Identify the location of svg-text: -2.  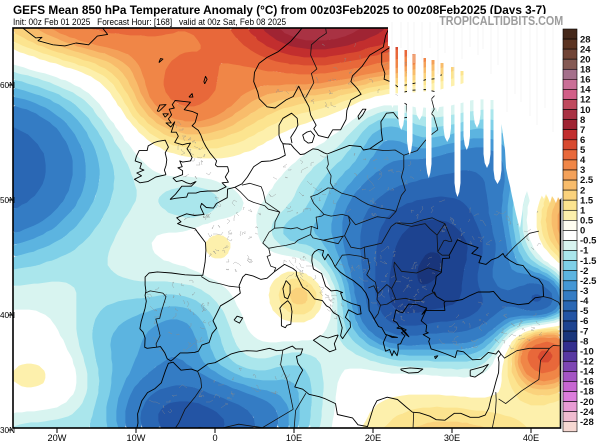
(584, 271).